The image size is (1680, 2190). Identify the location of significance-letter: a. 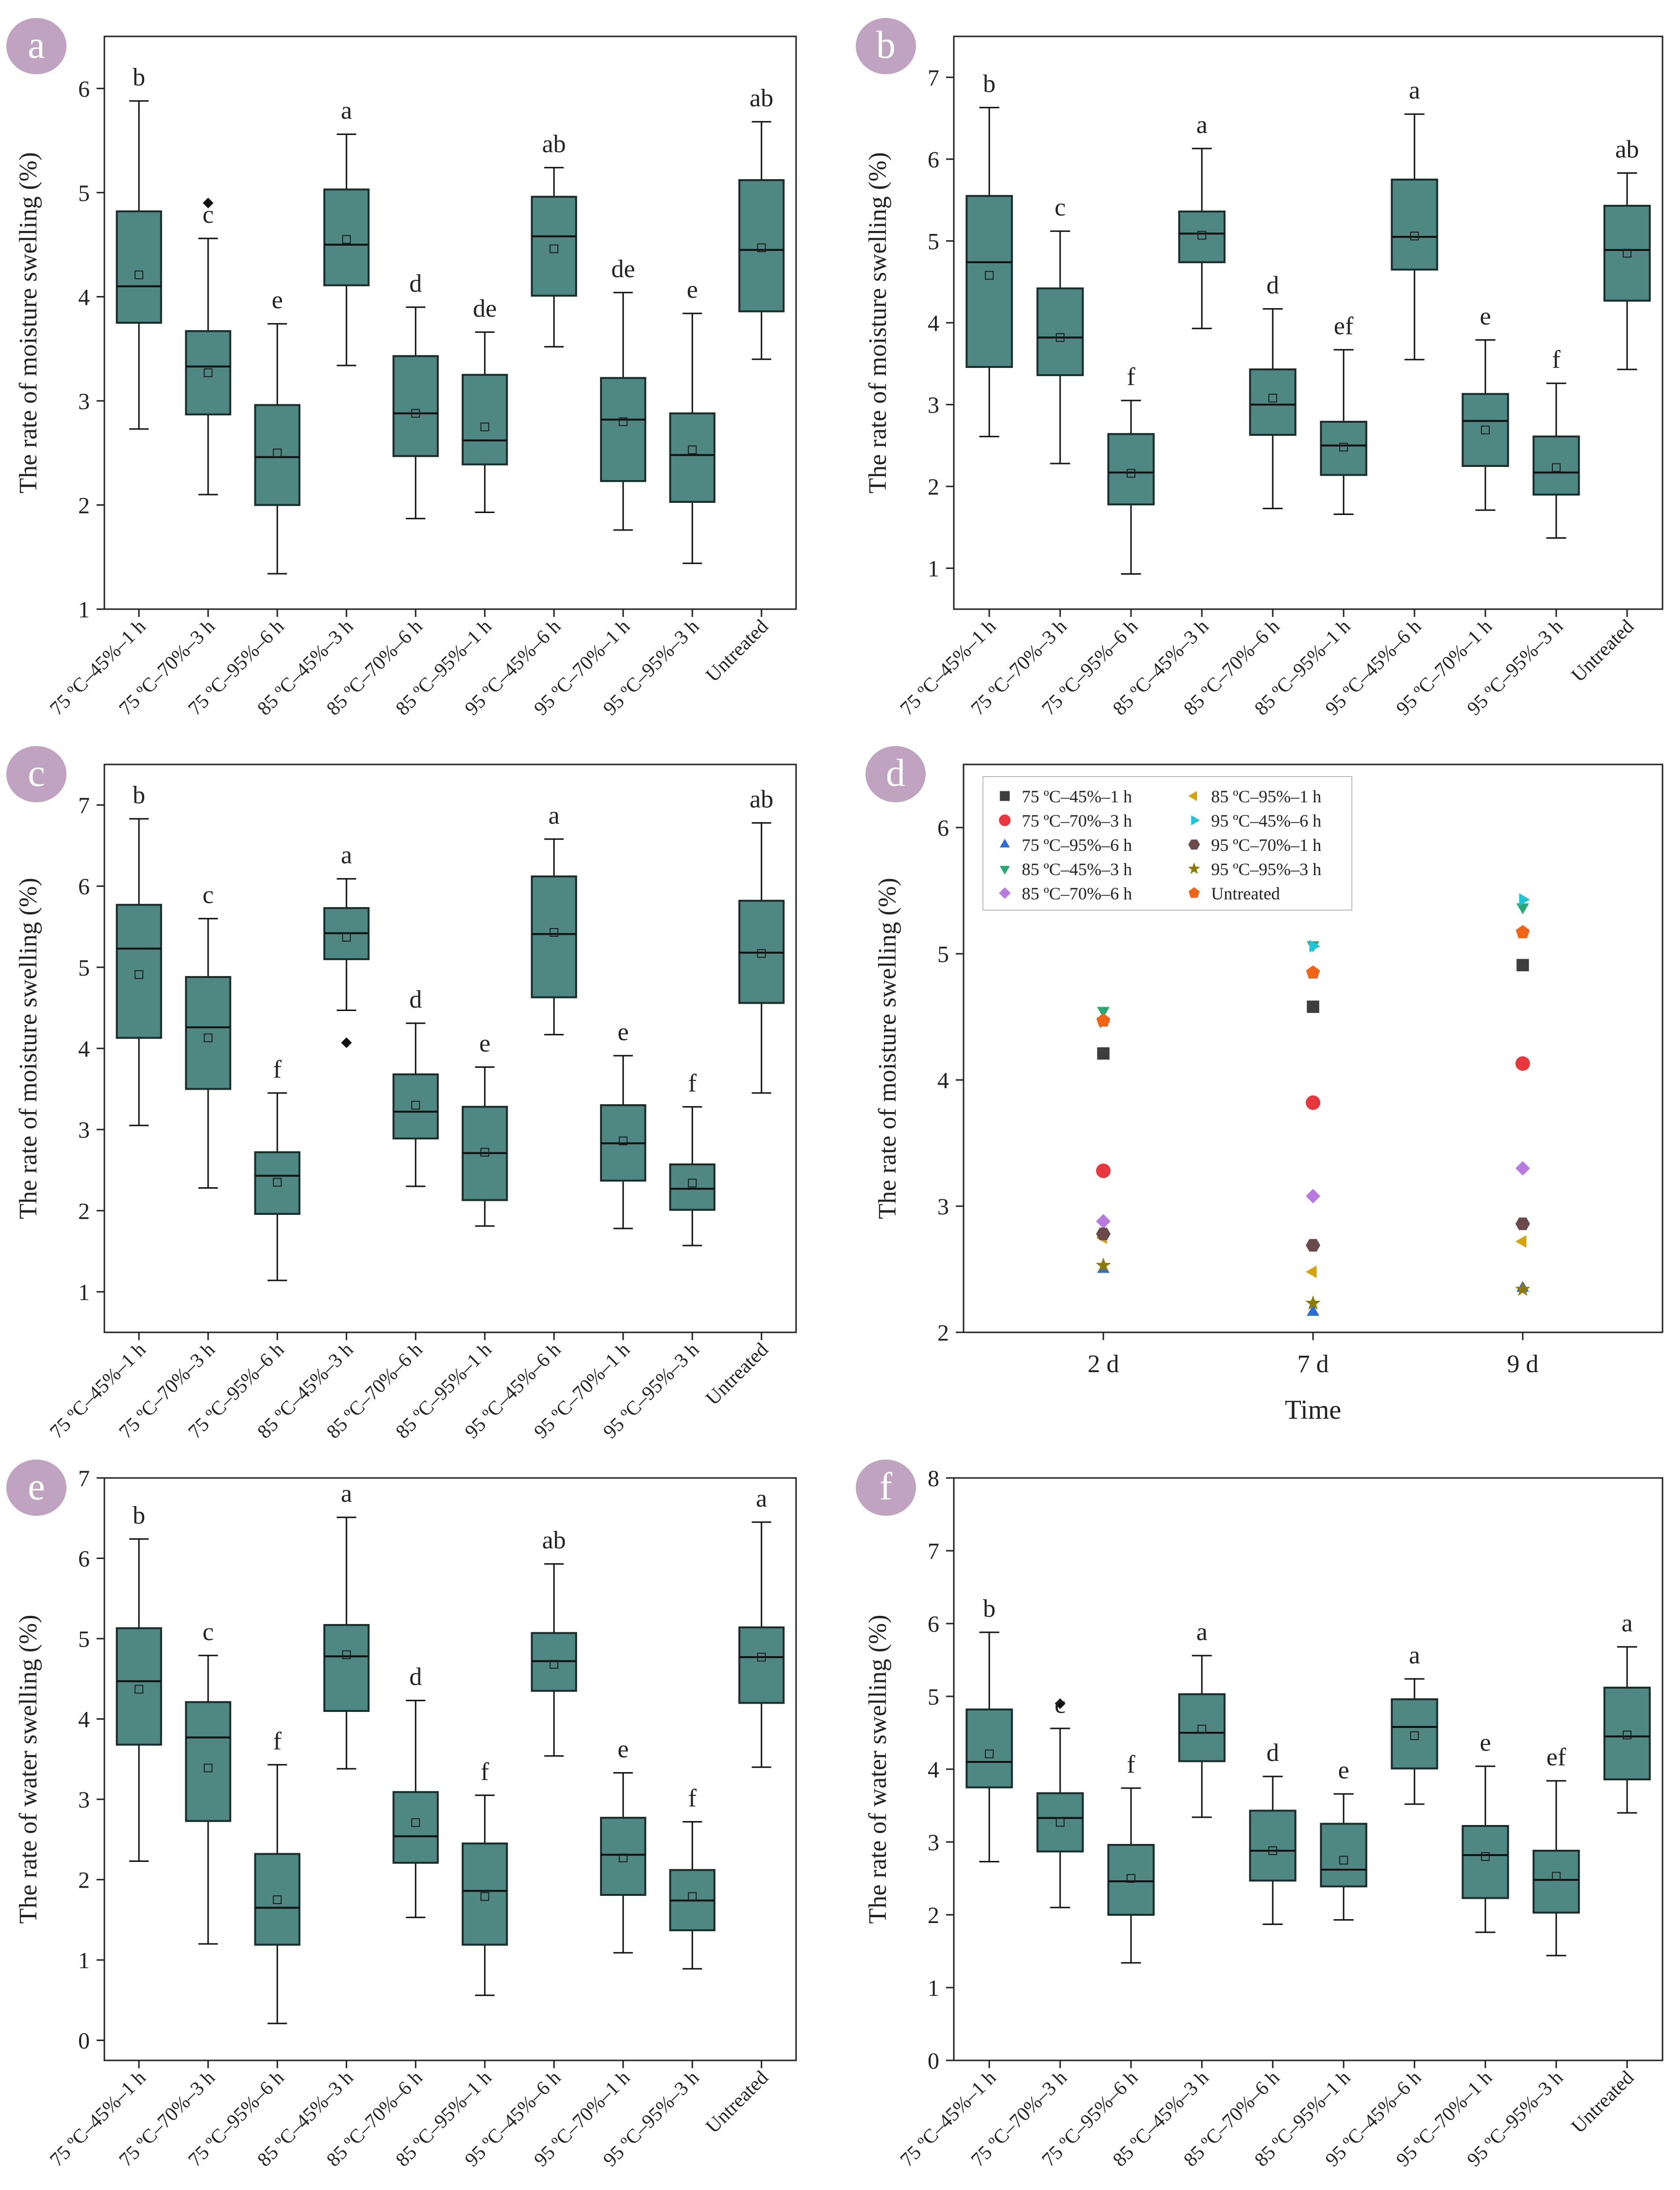
(1626, 1623).